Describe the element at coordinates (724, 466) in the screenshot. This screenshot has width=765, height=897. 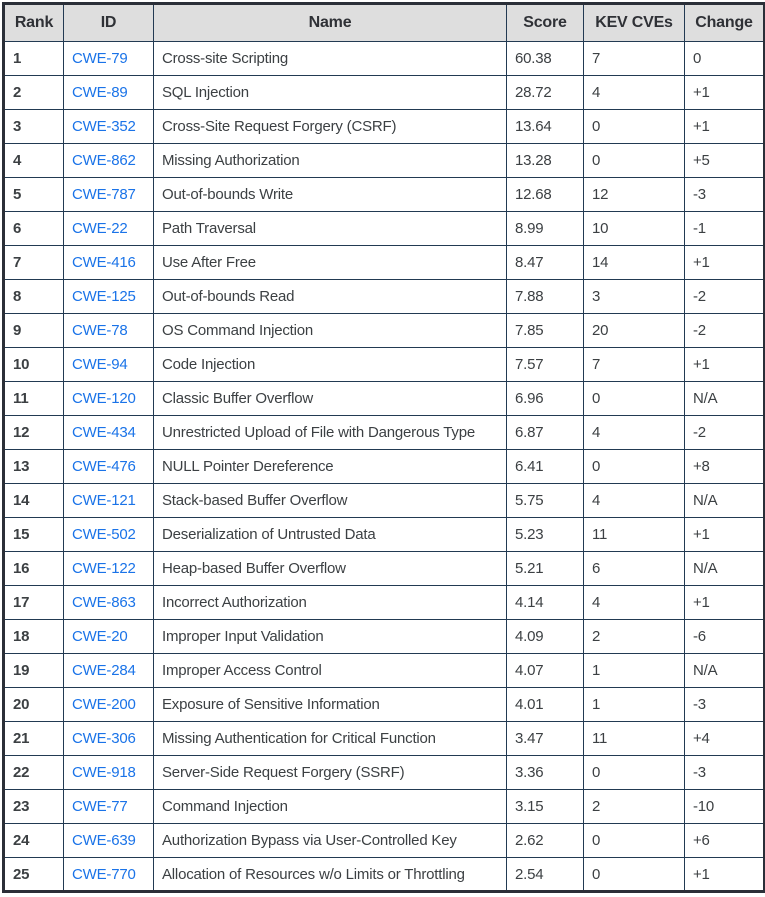
I see `change-cell: +8` at that location.